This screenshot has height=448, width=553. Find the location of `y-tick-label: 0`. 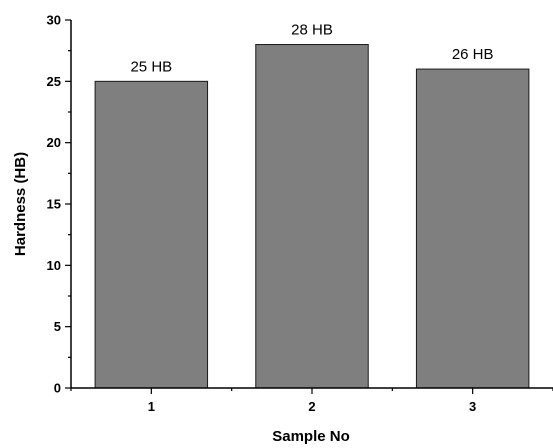

y-tick-label: 0 is located at coordinates (57, 388).